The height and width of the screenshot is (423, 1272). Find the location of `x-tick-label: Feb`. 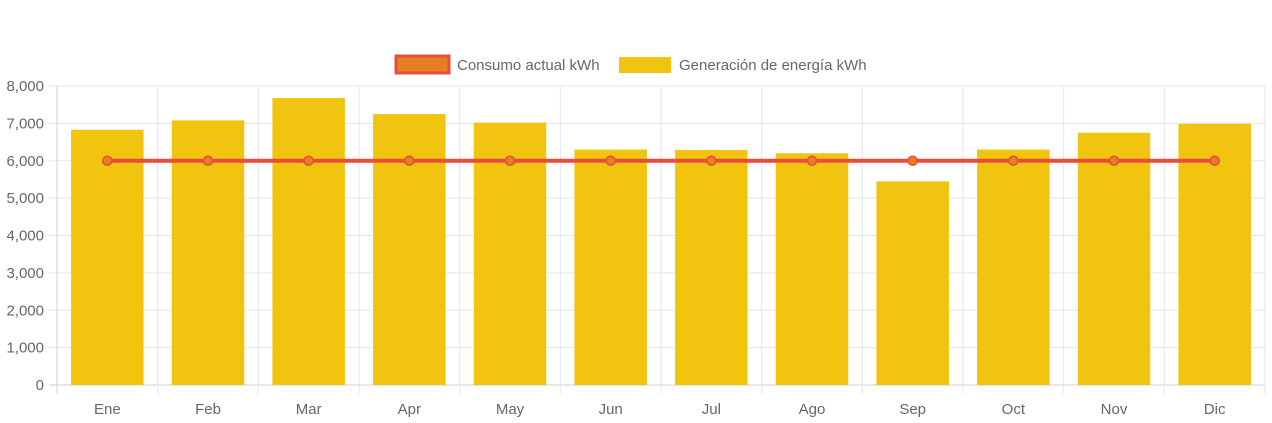

x-tick-label: Feb is located at coordinates (208, 409).